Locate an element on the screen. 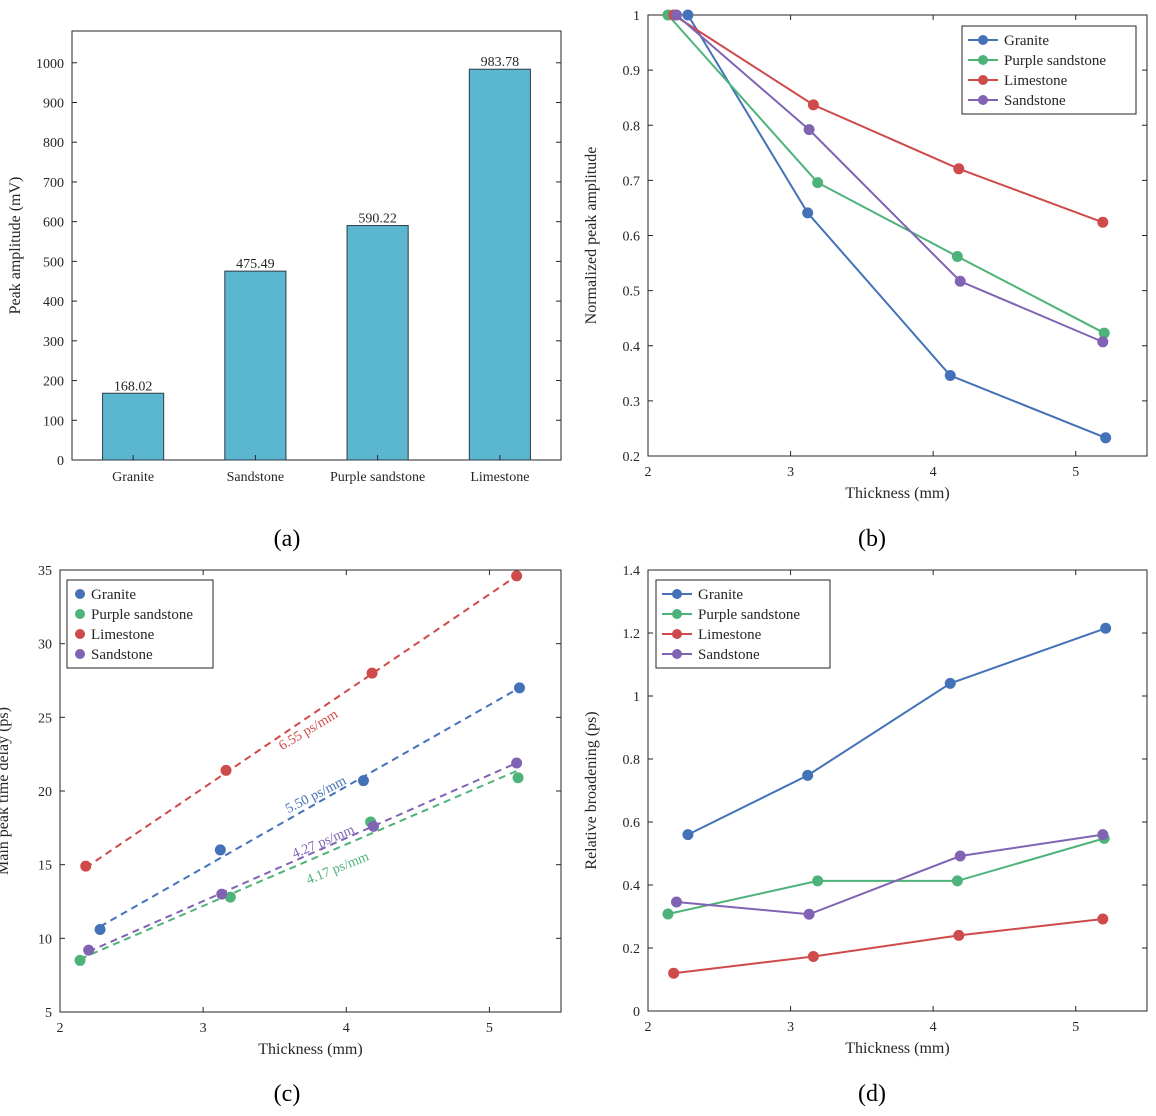 The image size is (1156, 1116). y-tick-label: 0.9 is located at coordinates (632, 71).